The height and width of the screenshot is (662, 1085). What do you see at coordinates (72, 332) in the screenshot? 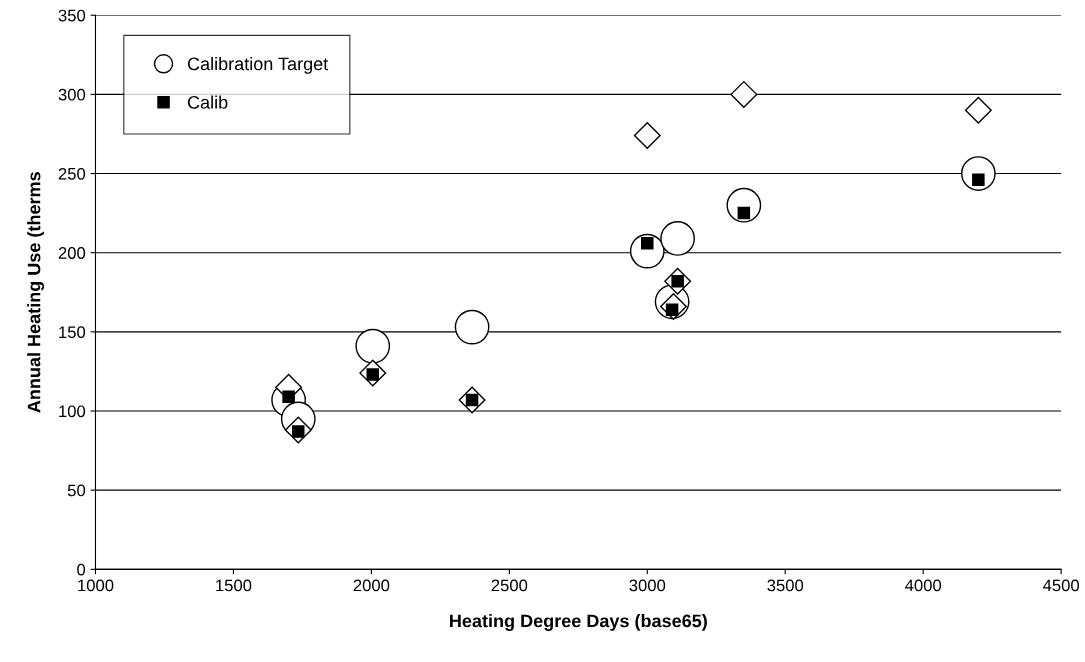
I see `y-tick-label: 150` at bounding box center [72, 332].